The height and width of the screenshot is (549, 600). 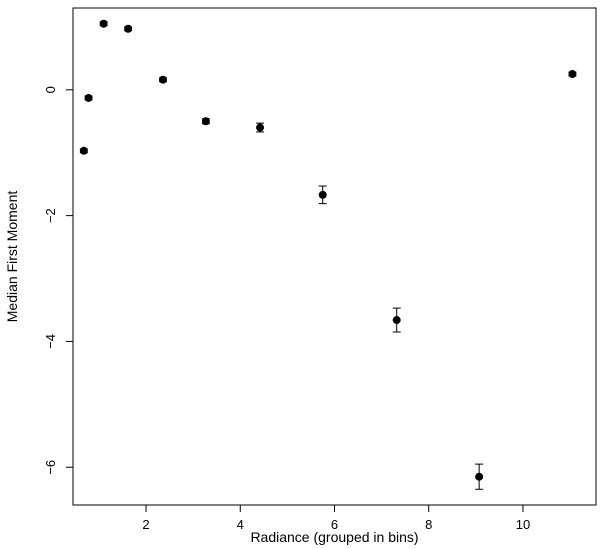 I want to click on x-tick-label: 2, so click(x=145, y=524).